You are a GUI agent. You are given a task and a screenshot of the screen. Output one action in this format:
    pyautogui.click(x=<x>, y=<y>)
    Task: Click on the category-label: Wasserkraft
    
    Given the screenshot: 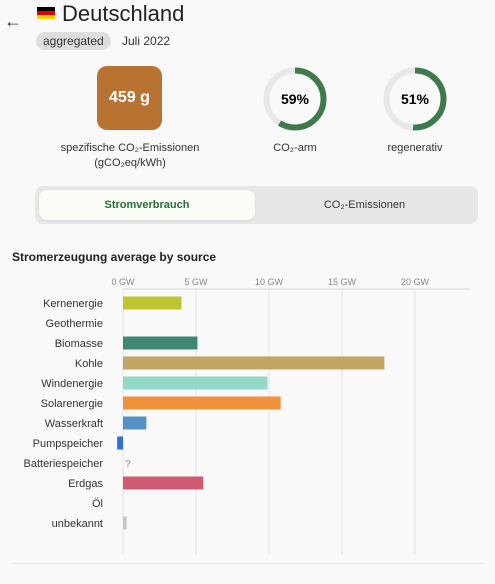 What is the action you would take?
    pyautogui.click(x=74, y=424)
    